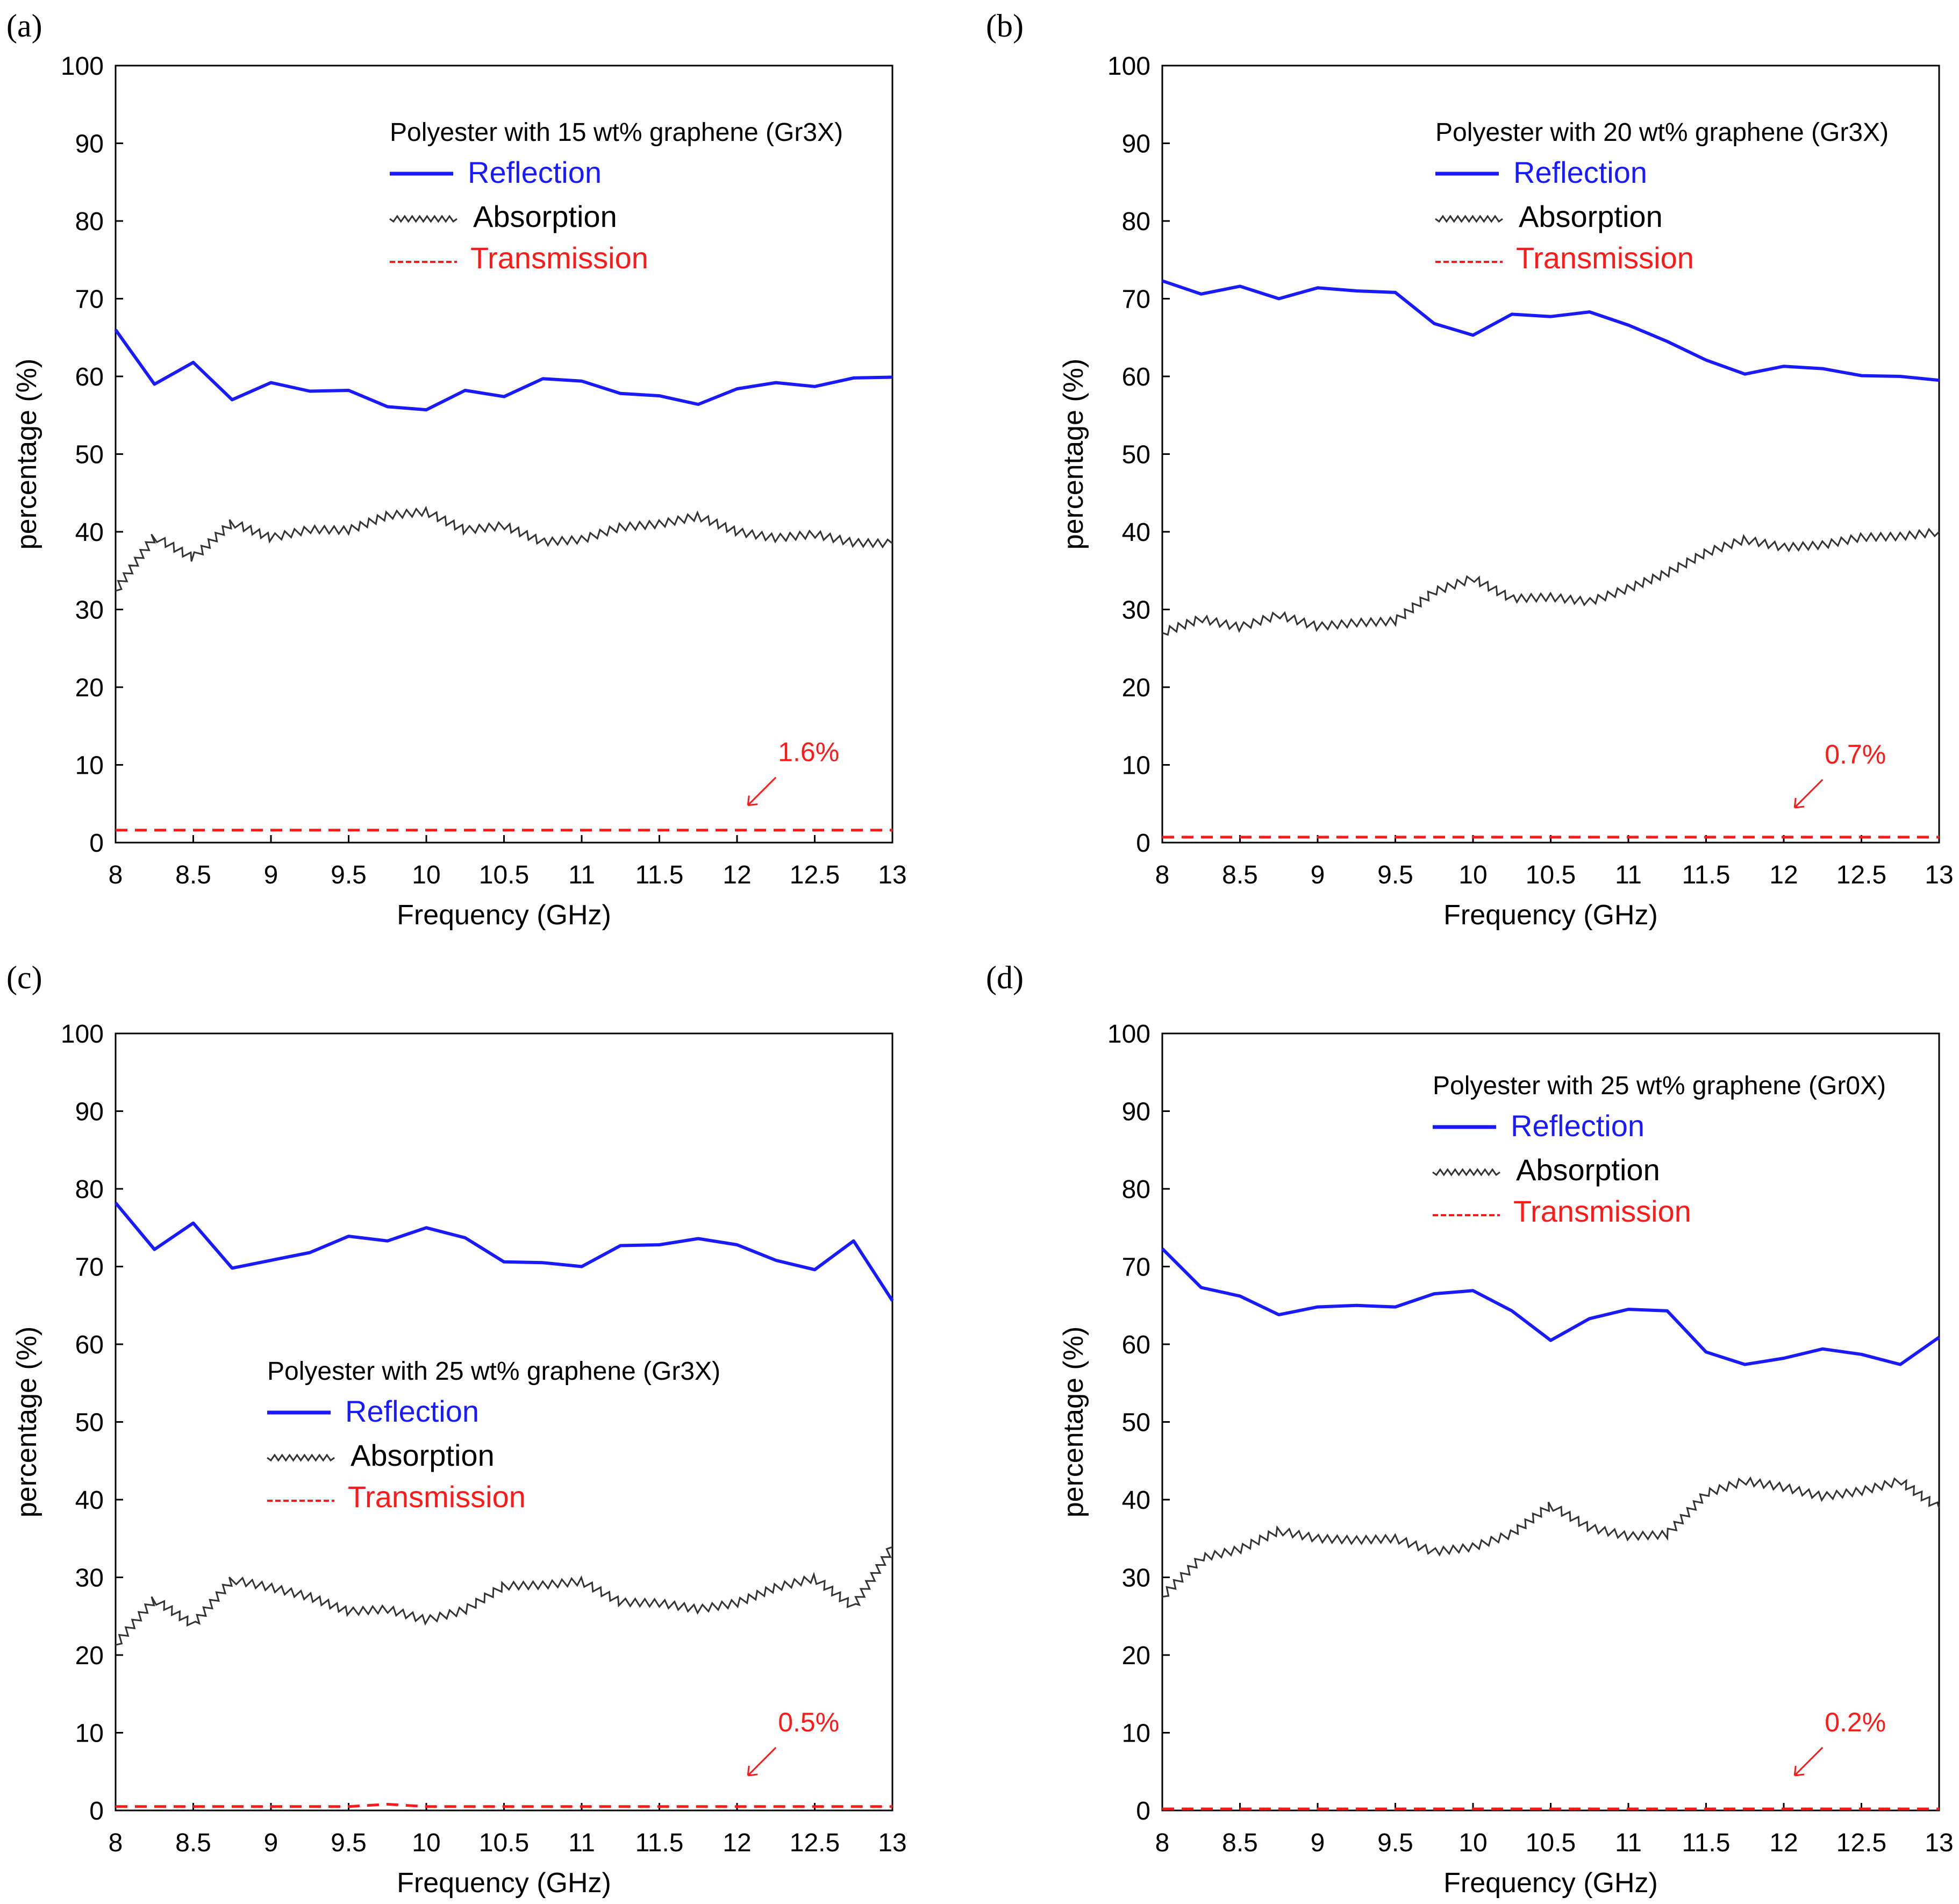 The width and height of the screenshot is (1959, 1904). Describe the element at coordinates (1005, 26) in the screenshot. I see `panel-label: (b)` at that location.